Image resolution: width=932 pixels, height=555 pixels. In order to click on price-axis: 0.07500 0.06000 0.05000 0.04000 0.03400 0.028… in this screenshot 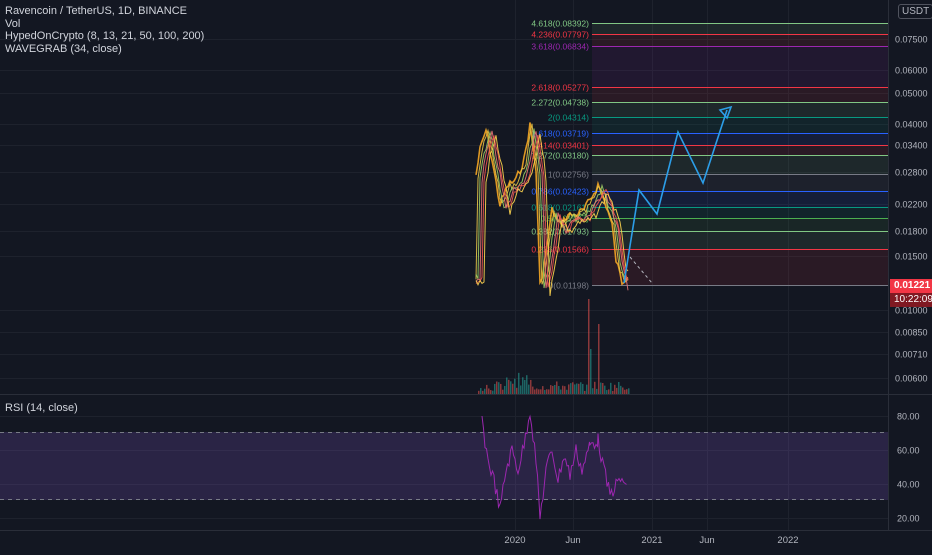, I will do `click(911, 209)`.